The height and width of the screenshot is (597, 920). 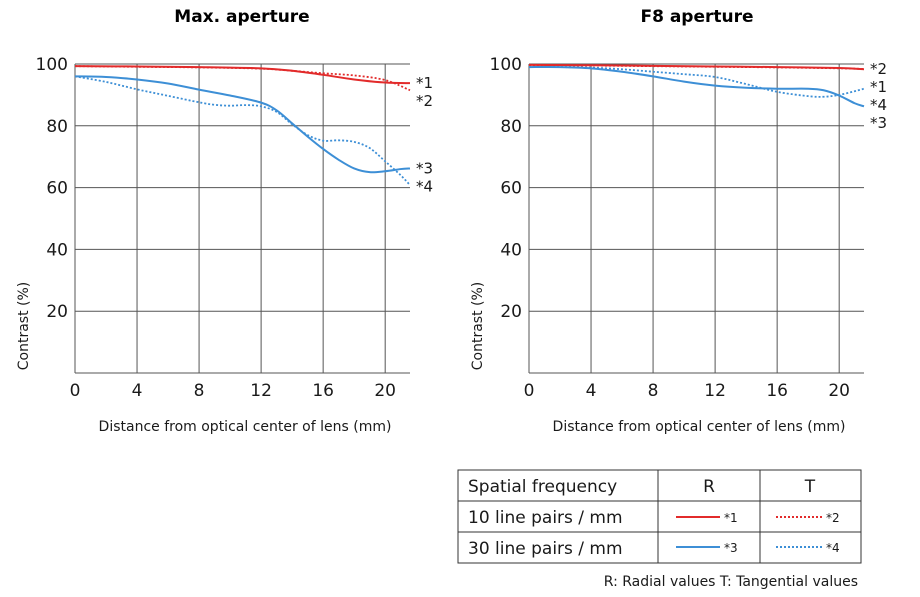 I want to click on legend-table-grid, so click(x=659, y=516).